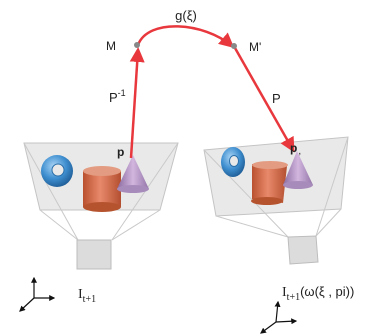  I want to click on label-g: g(ξ), so click(186, 15).